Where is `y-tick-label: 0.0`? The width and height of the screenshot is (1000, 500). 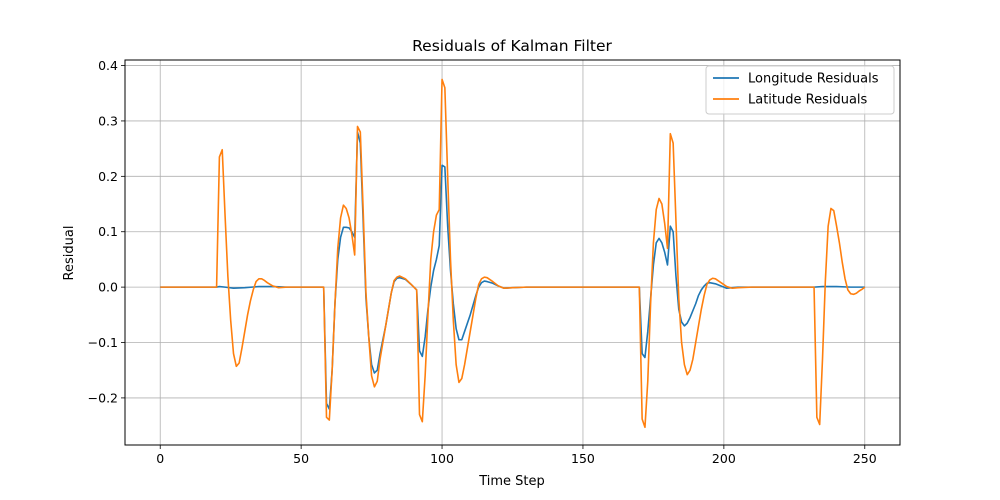 y-tick-label: 0.0 is located at coordinates (108, 287).